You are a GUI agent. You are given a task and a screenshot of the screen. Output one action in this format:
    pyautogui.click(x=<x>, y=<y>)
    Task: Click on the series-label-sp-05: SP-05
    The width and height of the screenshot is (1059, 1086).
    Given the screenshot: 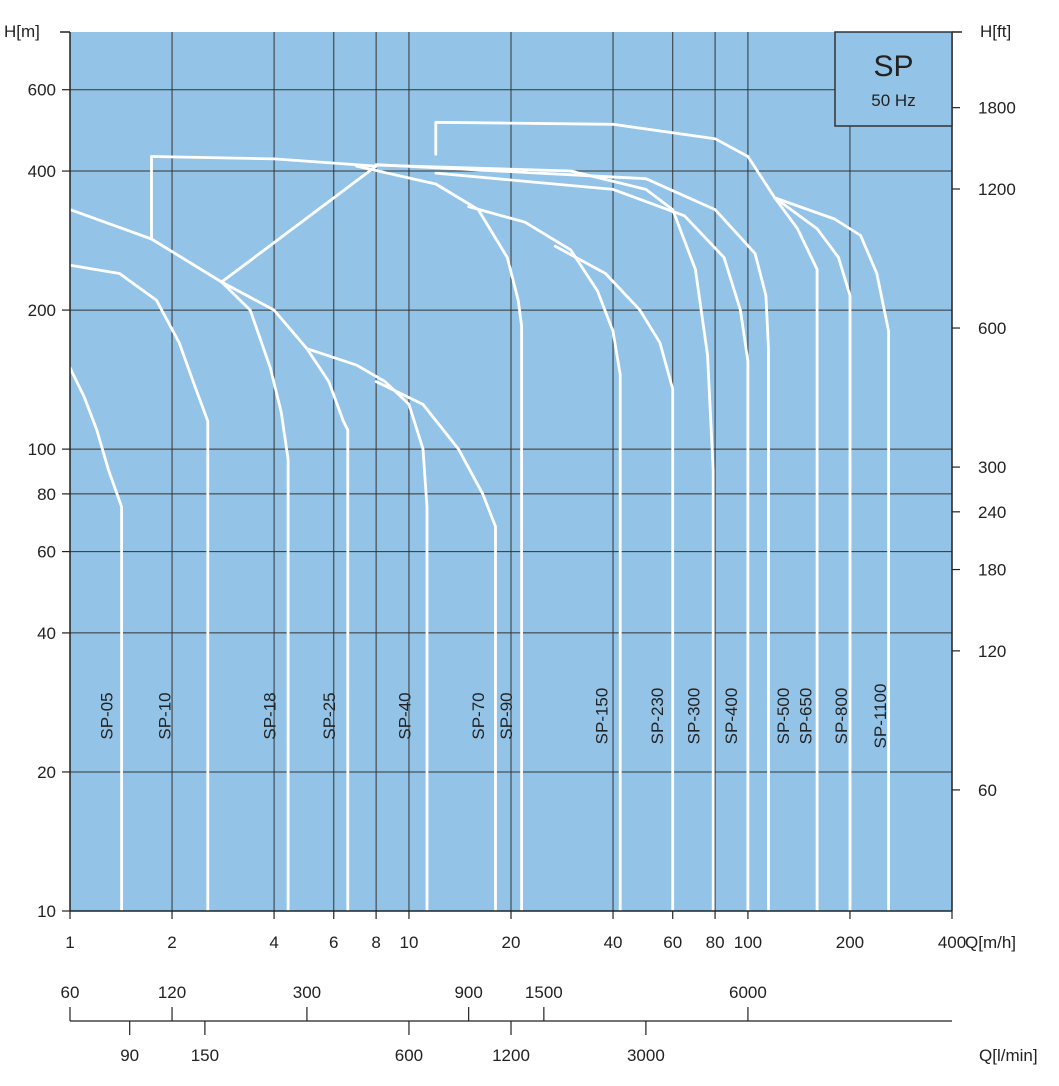 What is the action you would take?
    pyautogui.click(x=106, y=715)
    